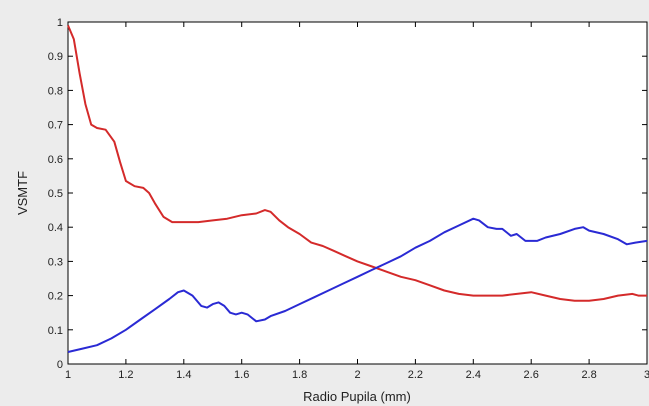  What do you see at coordinates (68, 375) in the screenshot?
I see `x-tick-label: 1` at bounding box center [68, 375].